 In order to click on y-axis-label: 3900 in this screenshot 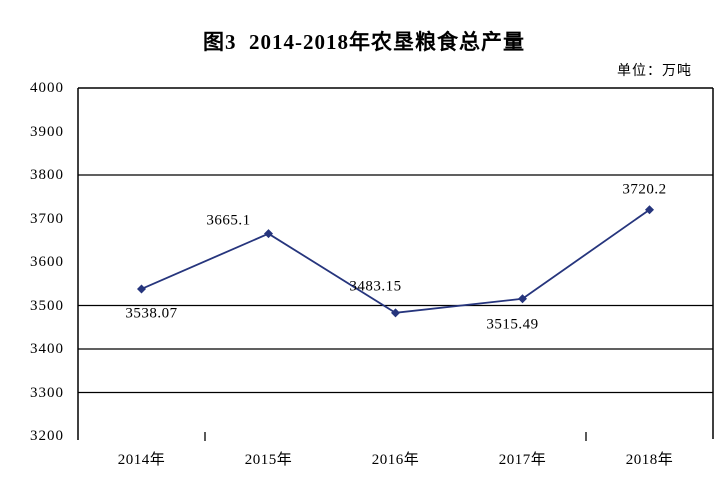, I will do `click(47, 131)`.